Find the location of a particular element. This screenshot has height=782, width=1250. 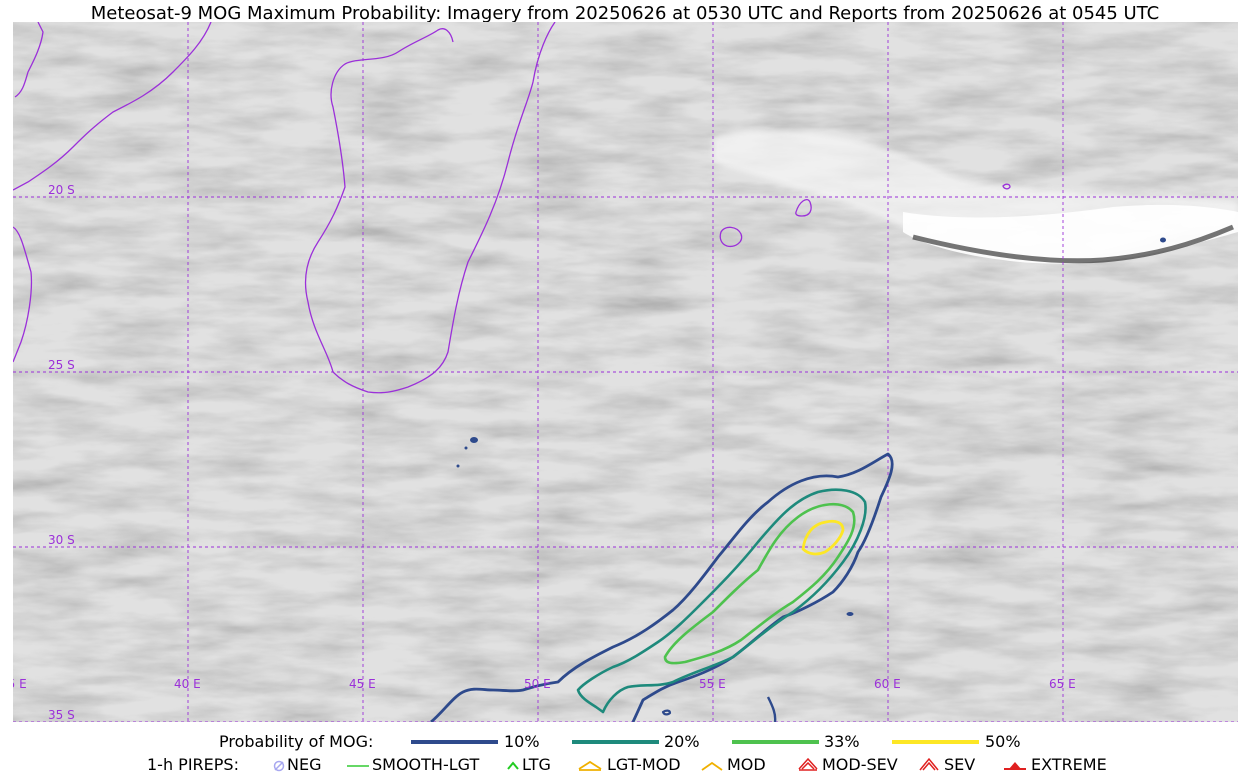

lgt-mod-icon is located at coordinates (590, 765).